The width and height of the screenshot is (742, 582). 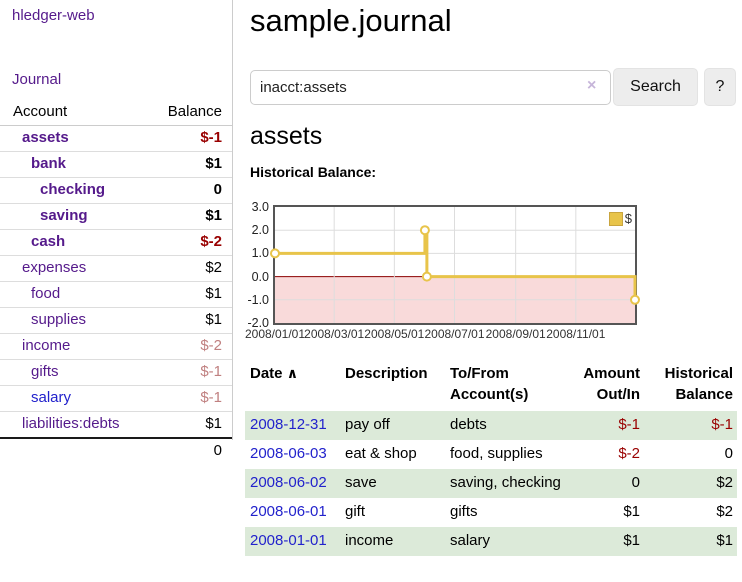 I want to click on y-axis-tick-label: 3.0, so click(x=260, y=207).